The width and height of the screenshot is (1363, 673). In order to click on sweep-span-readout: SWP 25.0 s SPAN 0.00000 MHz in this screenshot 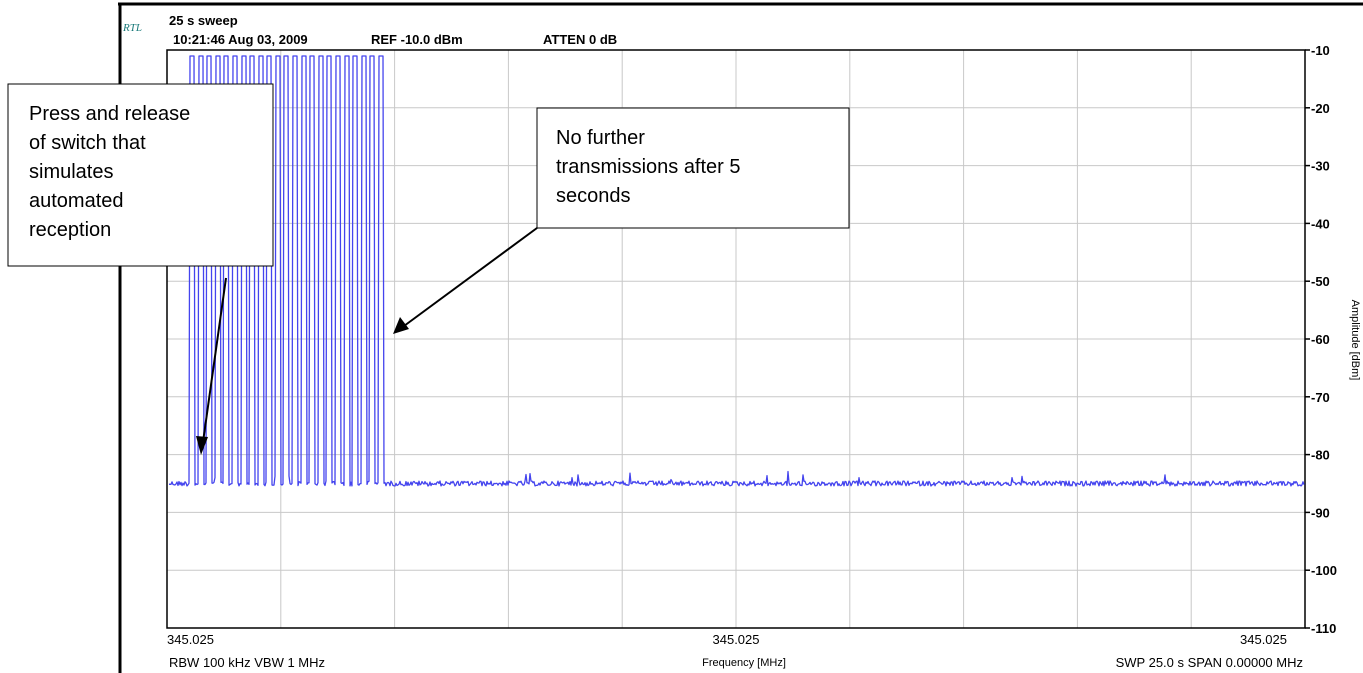, I will do `click(1209, 662)`.